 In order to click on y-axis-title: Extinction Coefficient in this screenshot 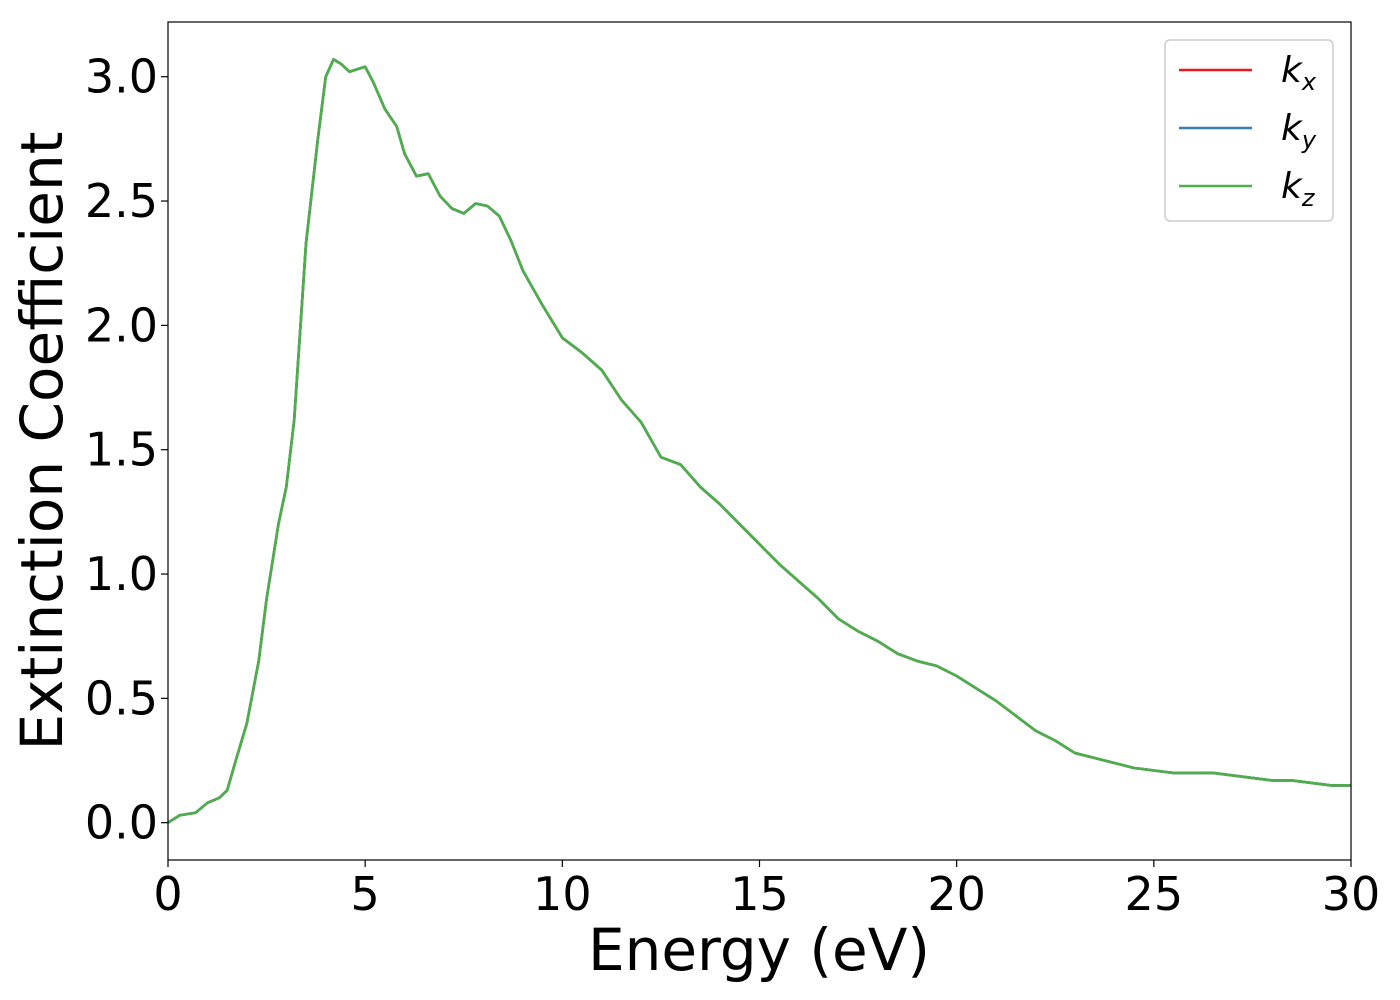, I will do `click(42, 441)`.